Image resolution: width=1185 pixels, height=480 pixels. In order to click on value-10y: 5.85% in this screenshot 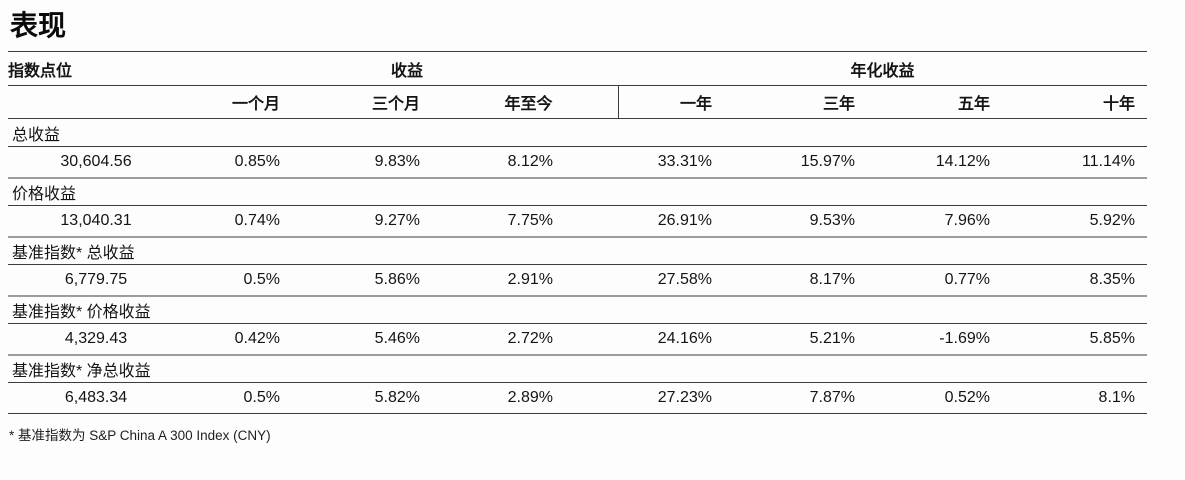, I will do `click(1075, 339)`.